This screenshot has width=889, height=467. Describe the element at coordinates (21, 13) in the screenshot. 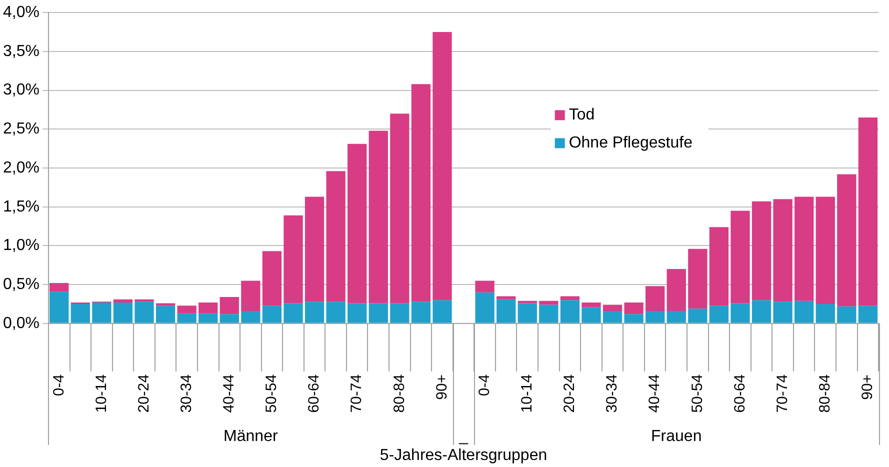

I see `y-tick-label: 4,0%` at that location.